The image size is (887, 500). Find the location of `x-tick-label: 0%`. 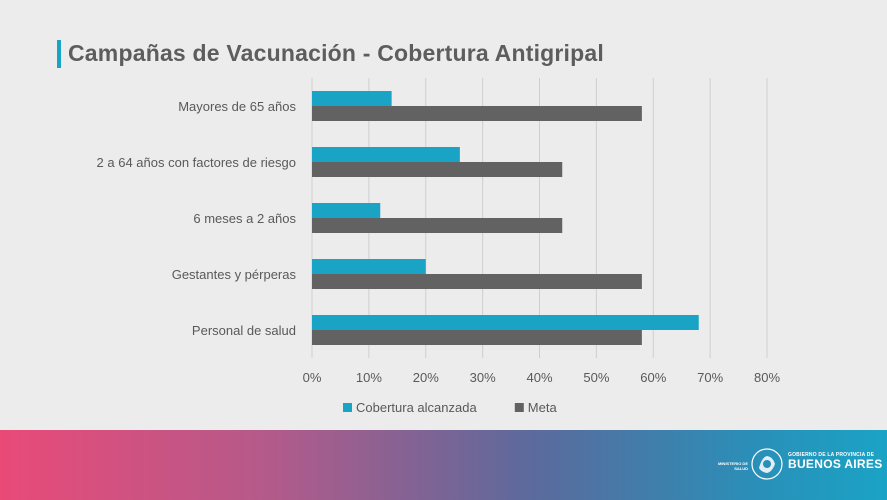

x-tick-label: 0% is located at coordinates (312, 377).